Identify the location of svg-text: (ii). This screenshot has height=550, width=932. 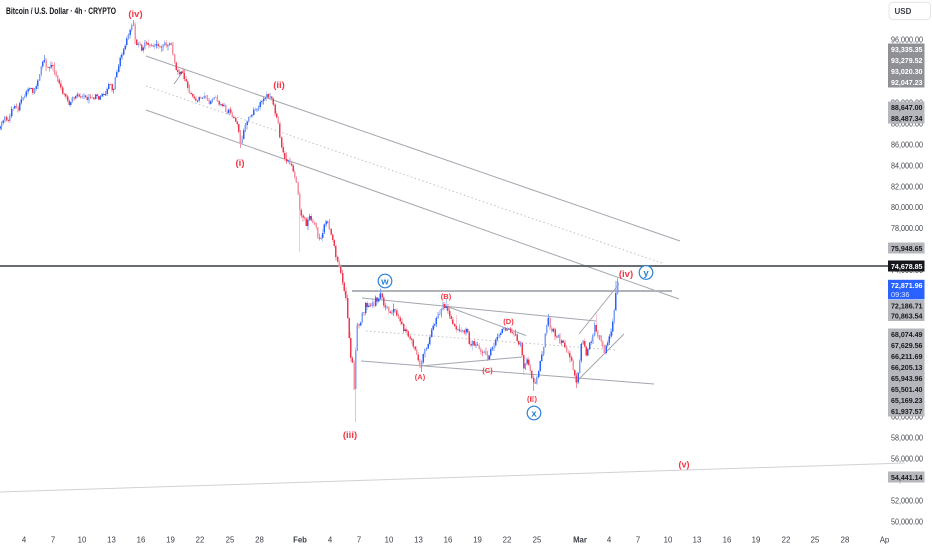
(279, 85).